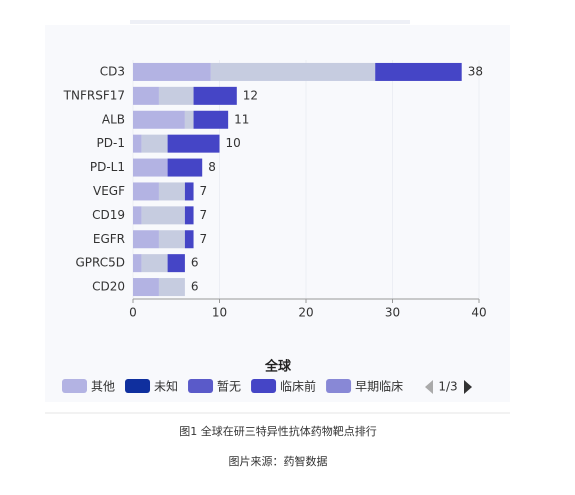 The height and width of the screenshot is (495, 575). What do you see at coordinates (133, 313) in the screenshot?
I see `x-tick-label: 0` at bounding box center [133, 313].